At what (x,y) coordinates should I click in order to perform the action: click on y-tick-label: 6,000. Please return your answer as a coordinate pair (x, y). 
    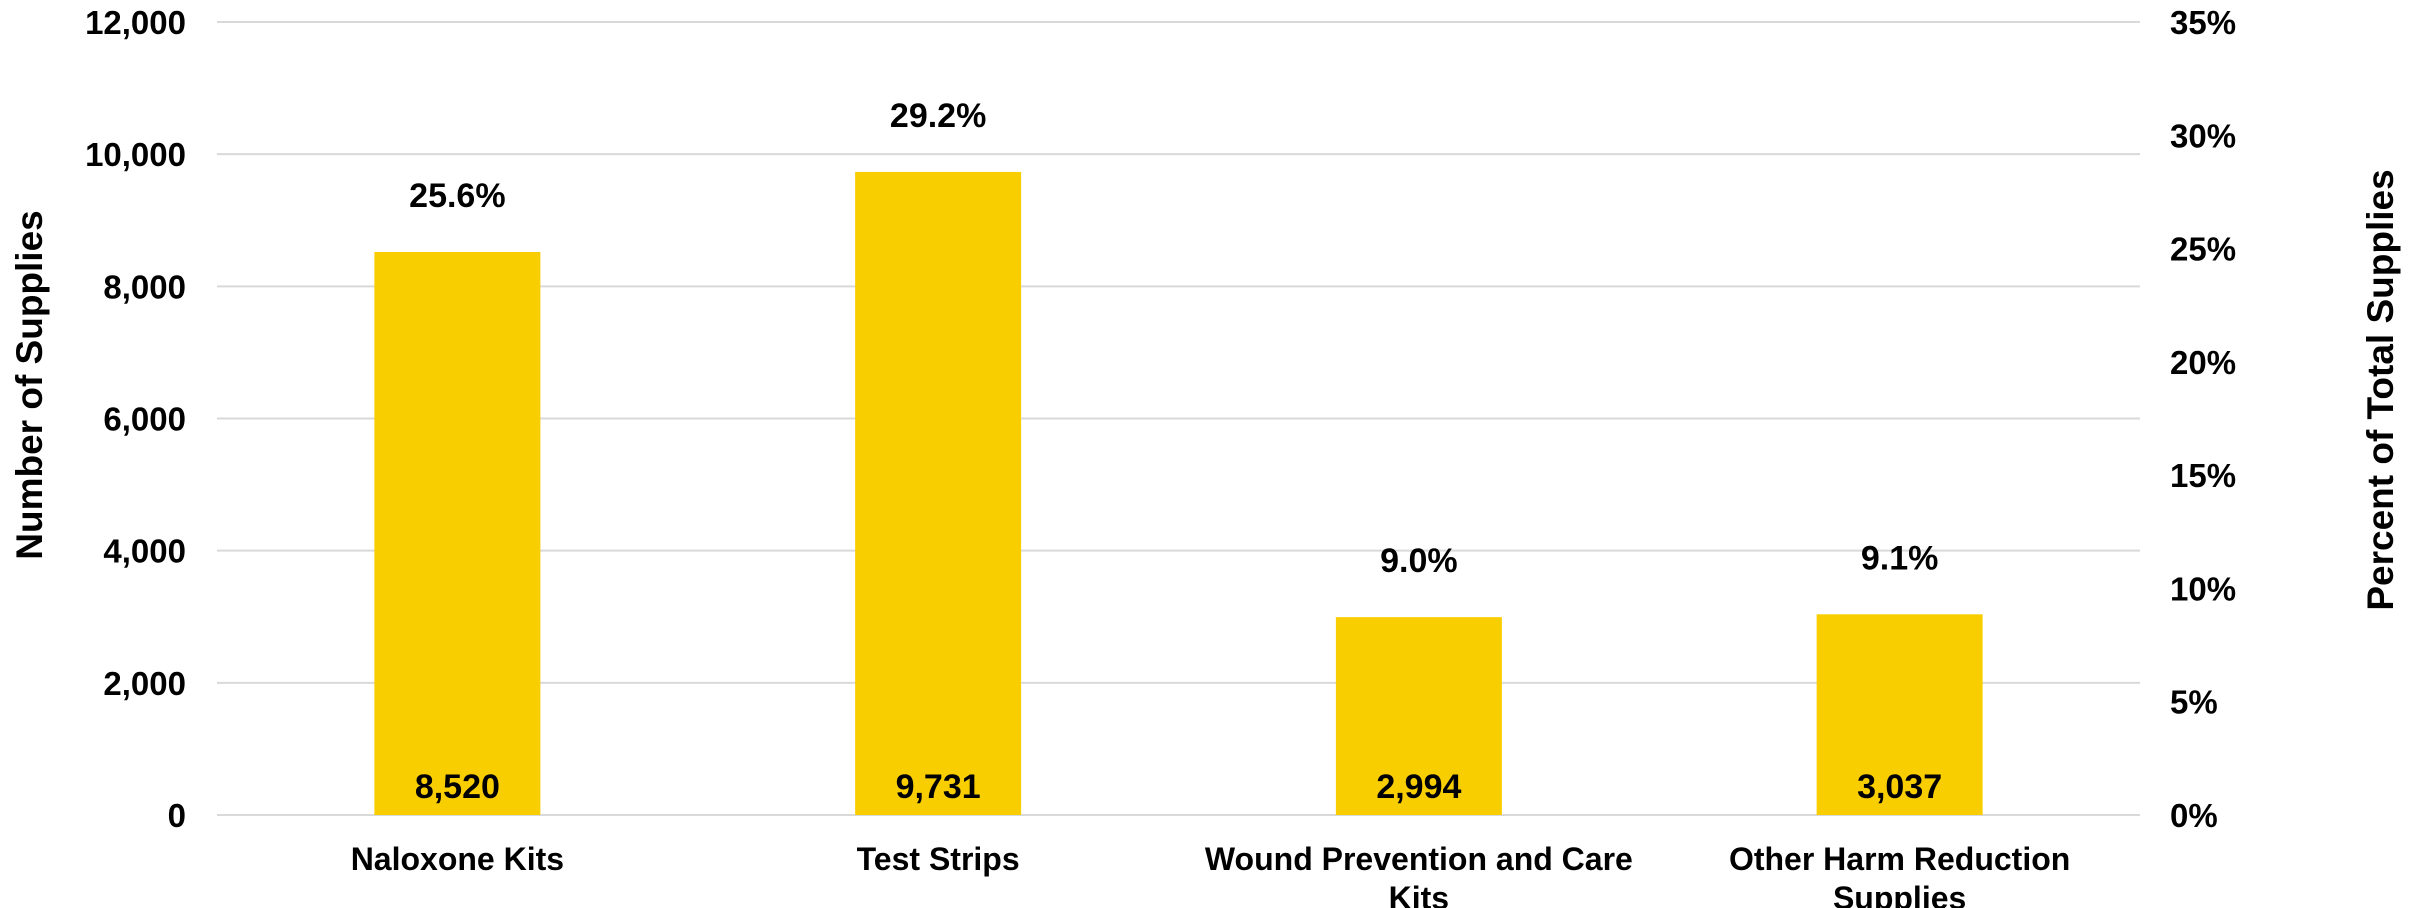
    Looking at the image, I should click on (144, 419).